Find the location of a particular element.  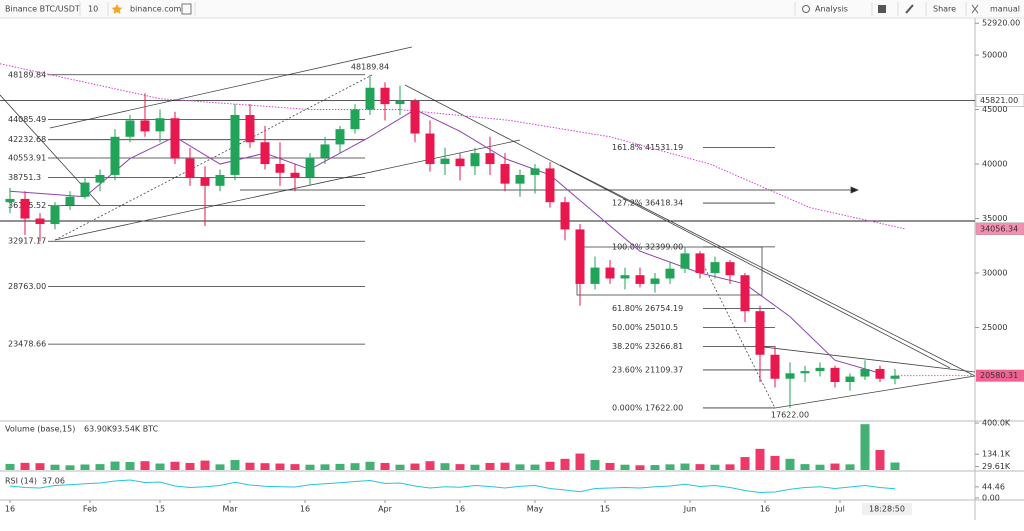

fib-price: 17622.00 is located at coordinates (664, 407).